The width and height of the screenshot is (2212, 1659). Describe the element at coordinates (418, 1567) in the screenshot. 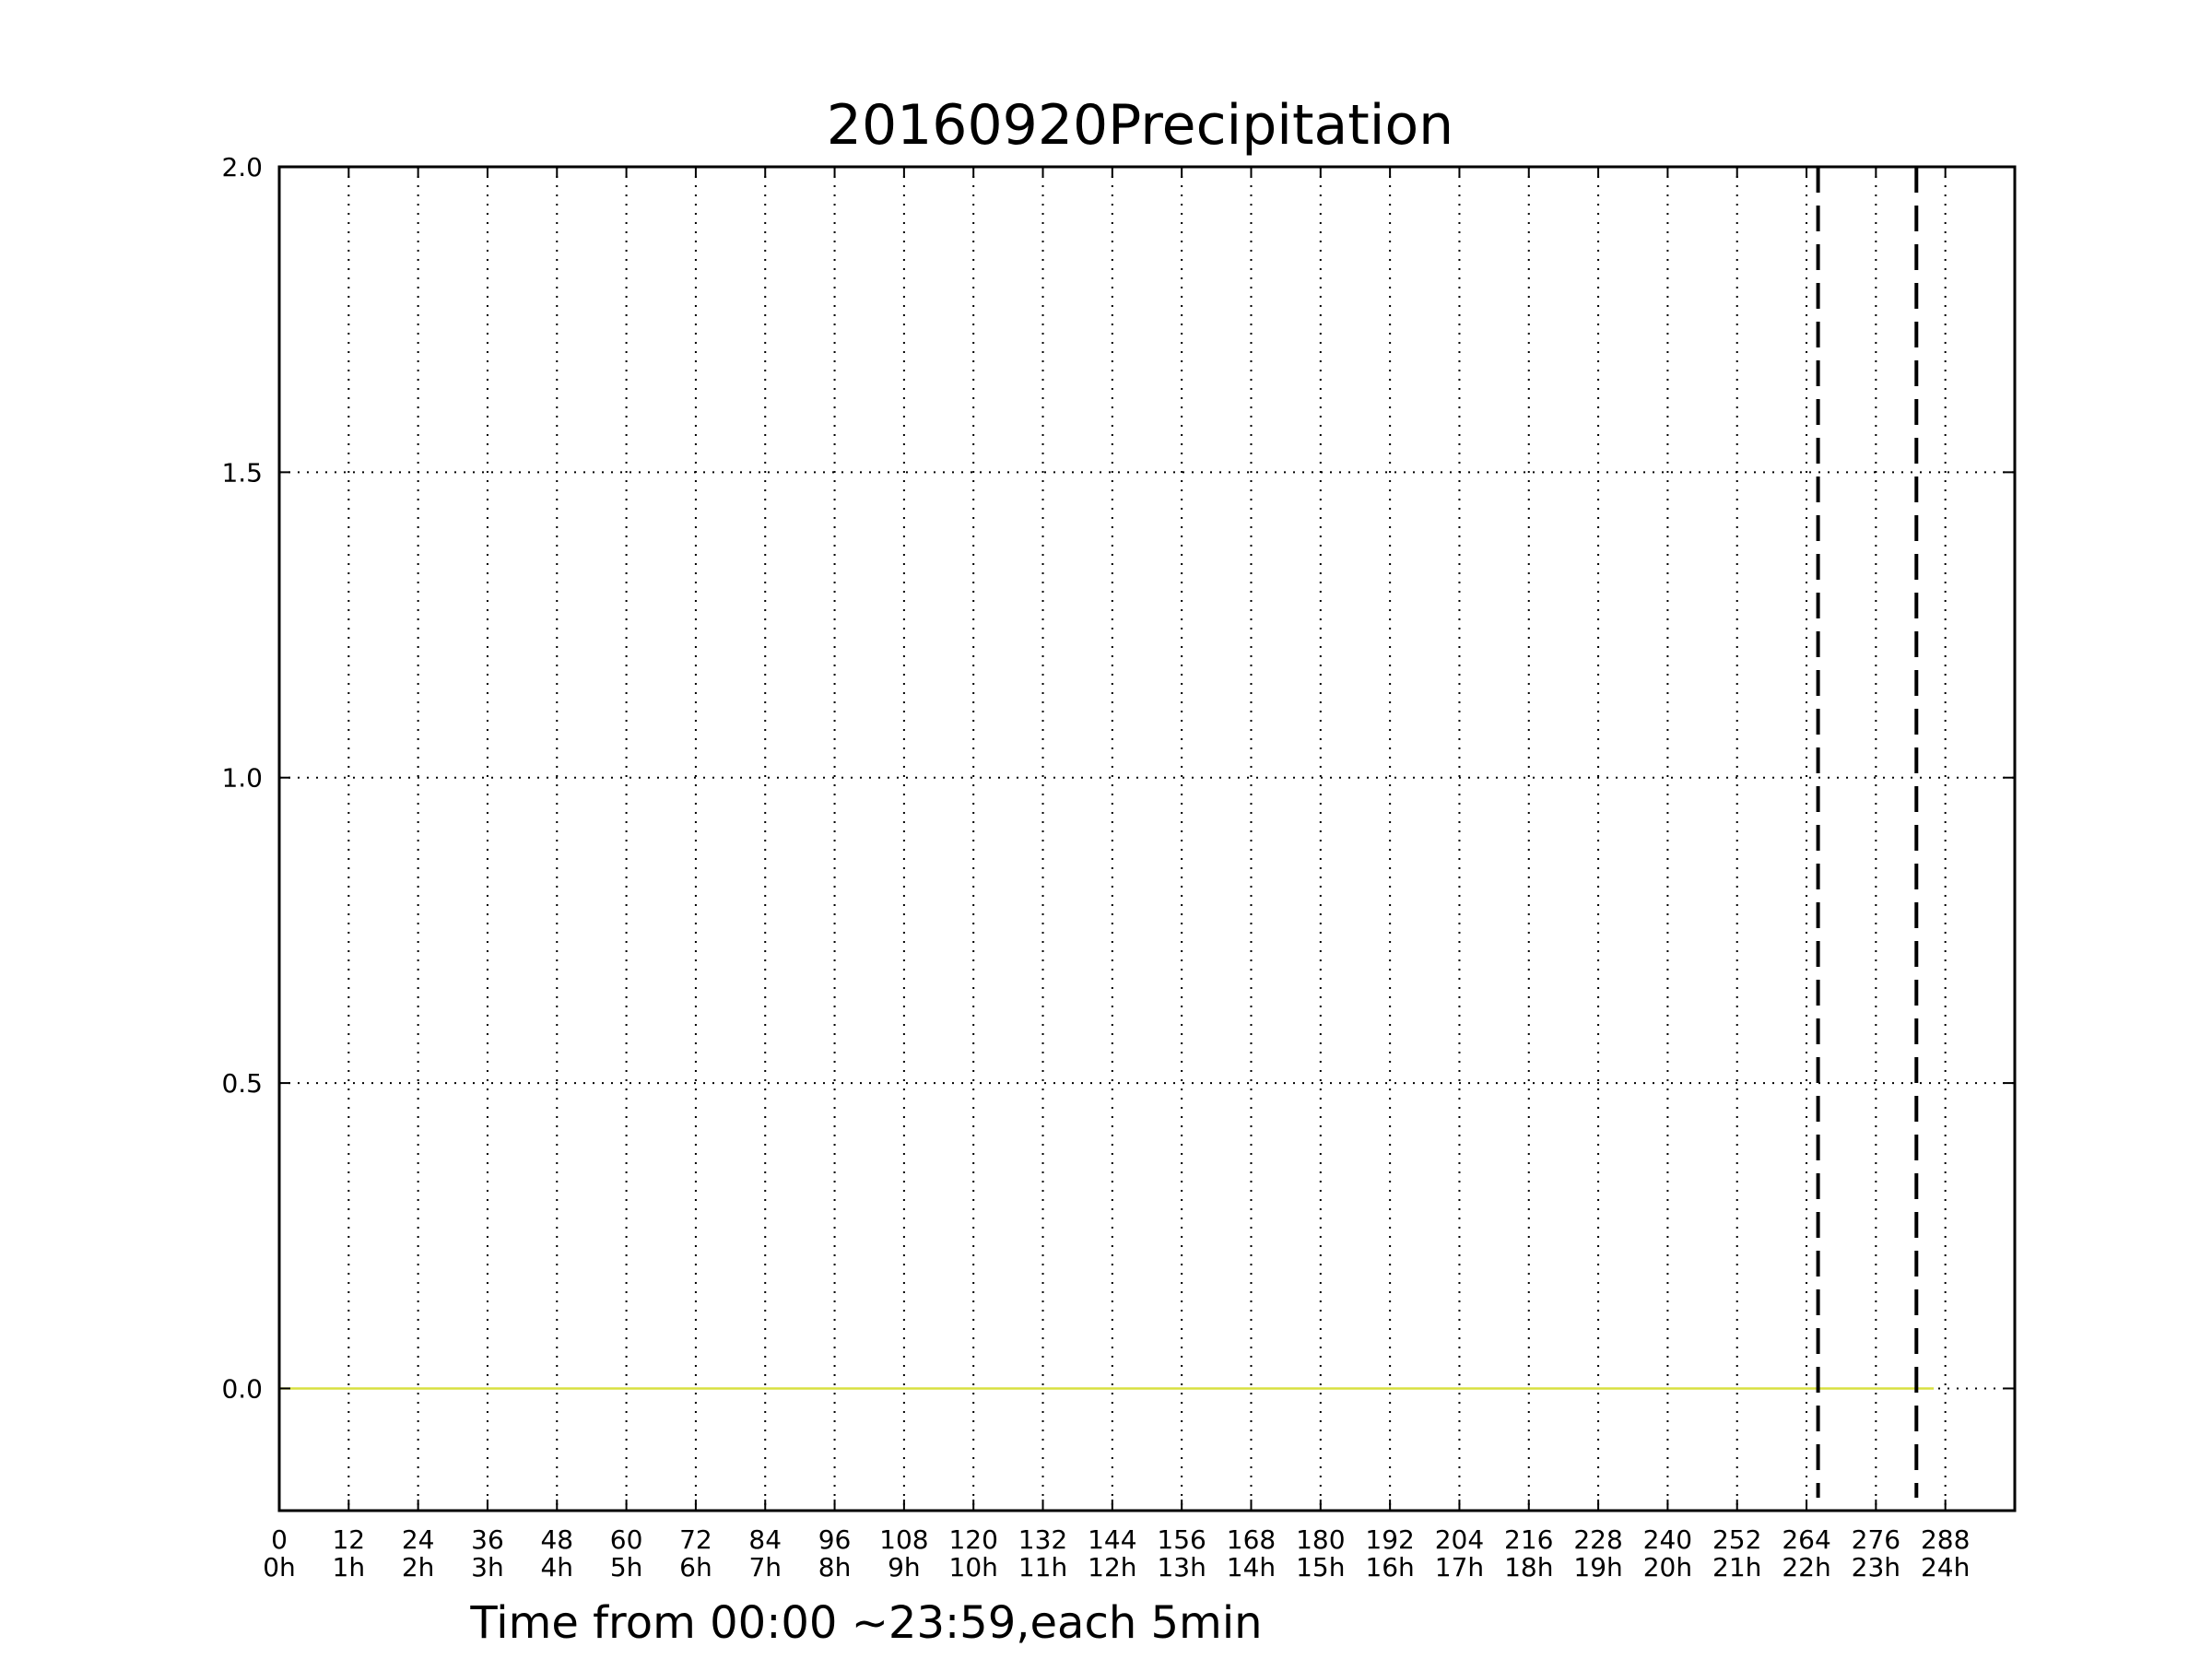

I see `x-tick-hour-label: 2h` at that location.